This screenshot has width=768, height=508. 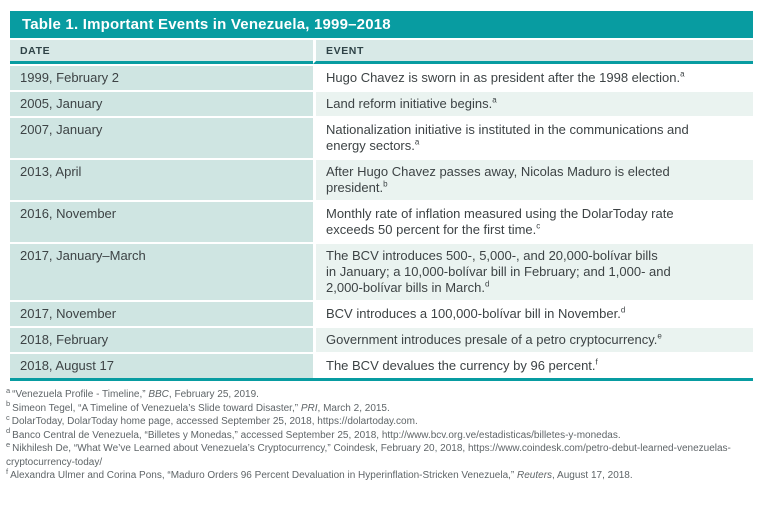 I want to click on date-cell: 1999, February 2, so click(x=161, y=77).